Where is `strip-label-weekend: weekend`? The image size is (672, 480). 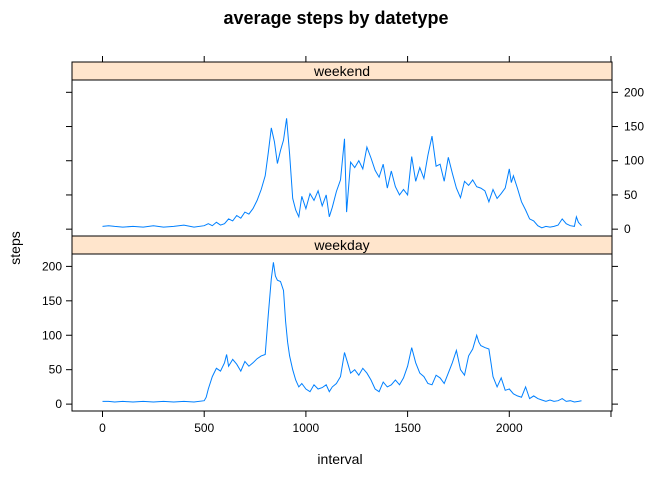 strip-label-weekend: weekend is located at coordinates (341, 71).